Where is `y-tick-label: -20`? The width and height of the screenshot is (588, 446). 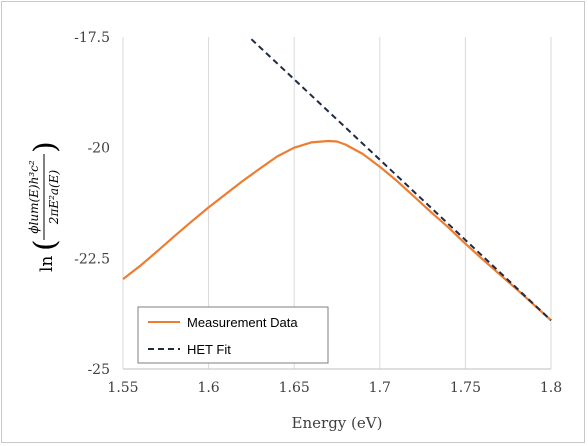 y-tick-label: -20 is located at coordinates (98, 149).